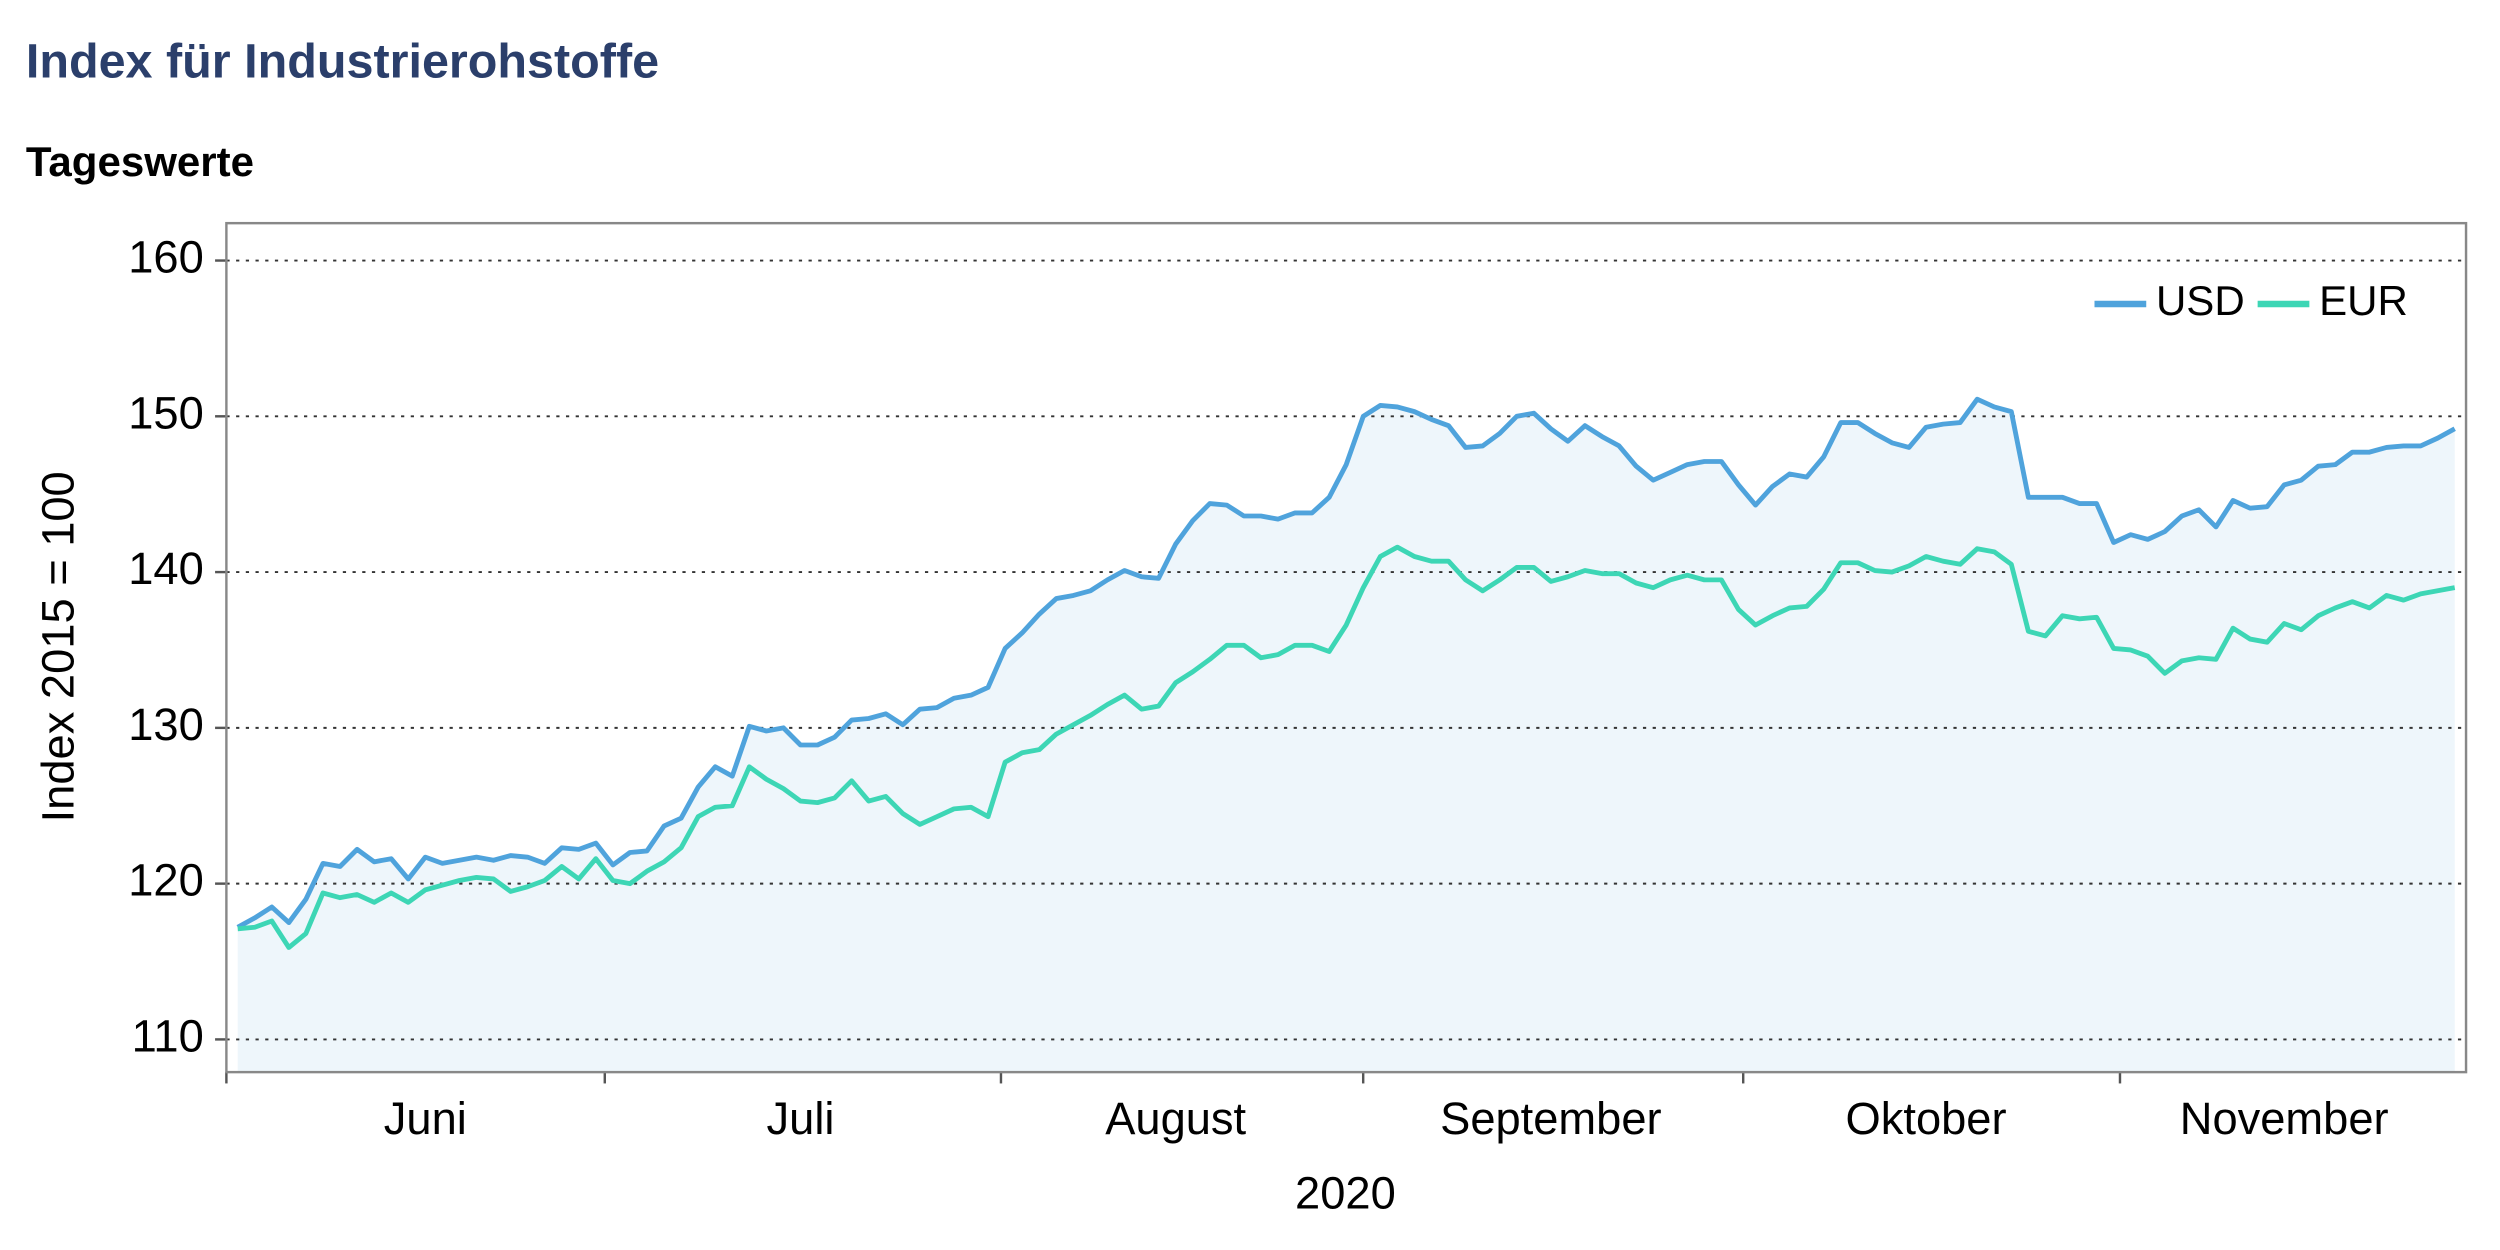 The width and height of the screenshot is (2500, 1250). I want to click on y-tick-label: 120, so click(166, 880).